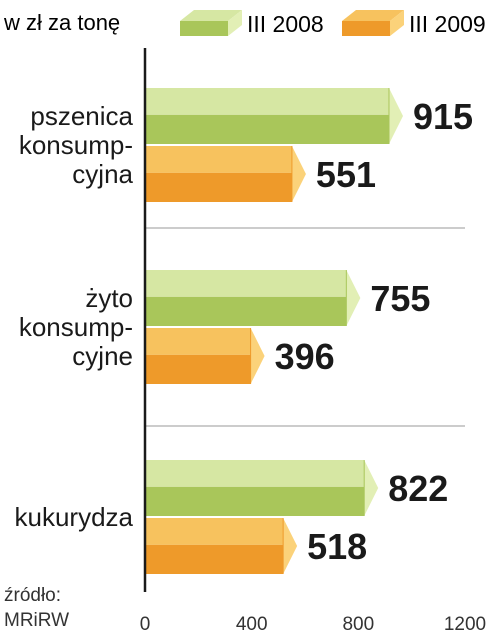 The width and height of the screenshot is (501, 640). I want to click on legend-item-2009: III 2009, so click(414, 23).